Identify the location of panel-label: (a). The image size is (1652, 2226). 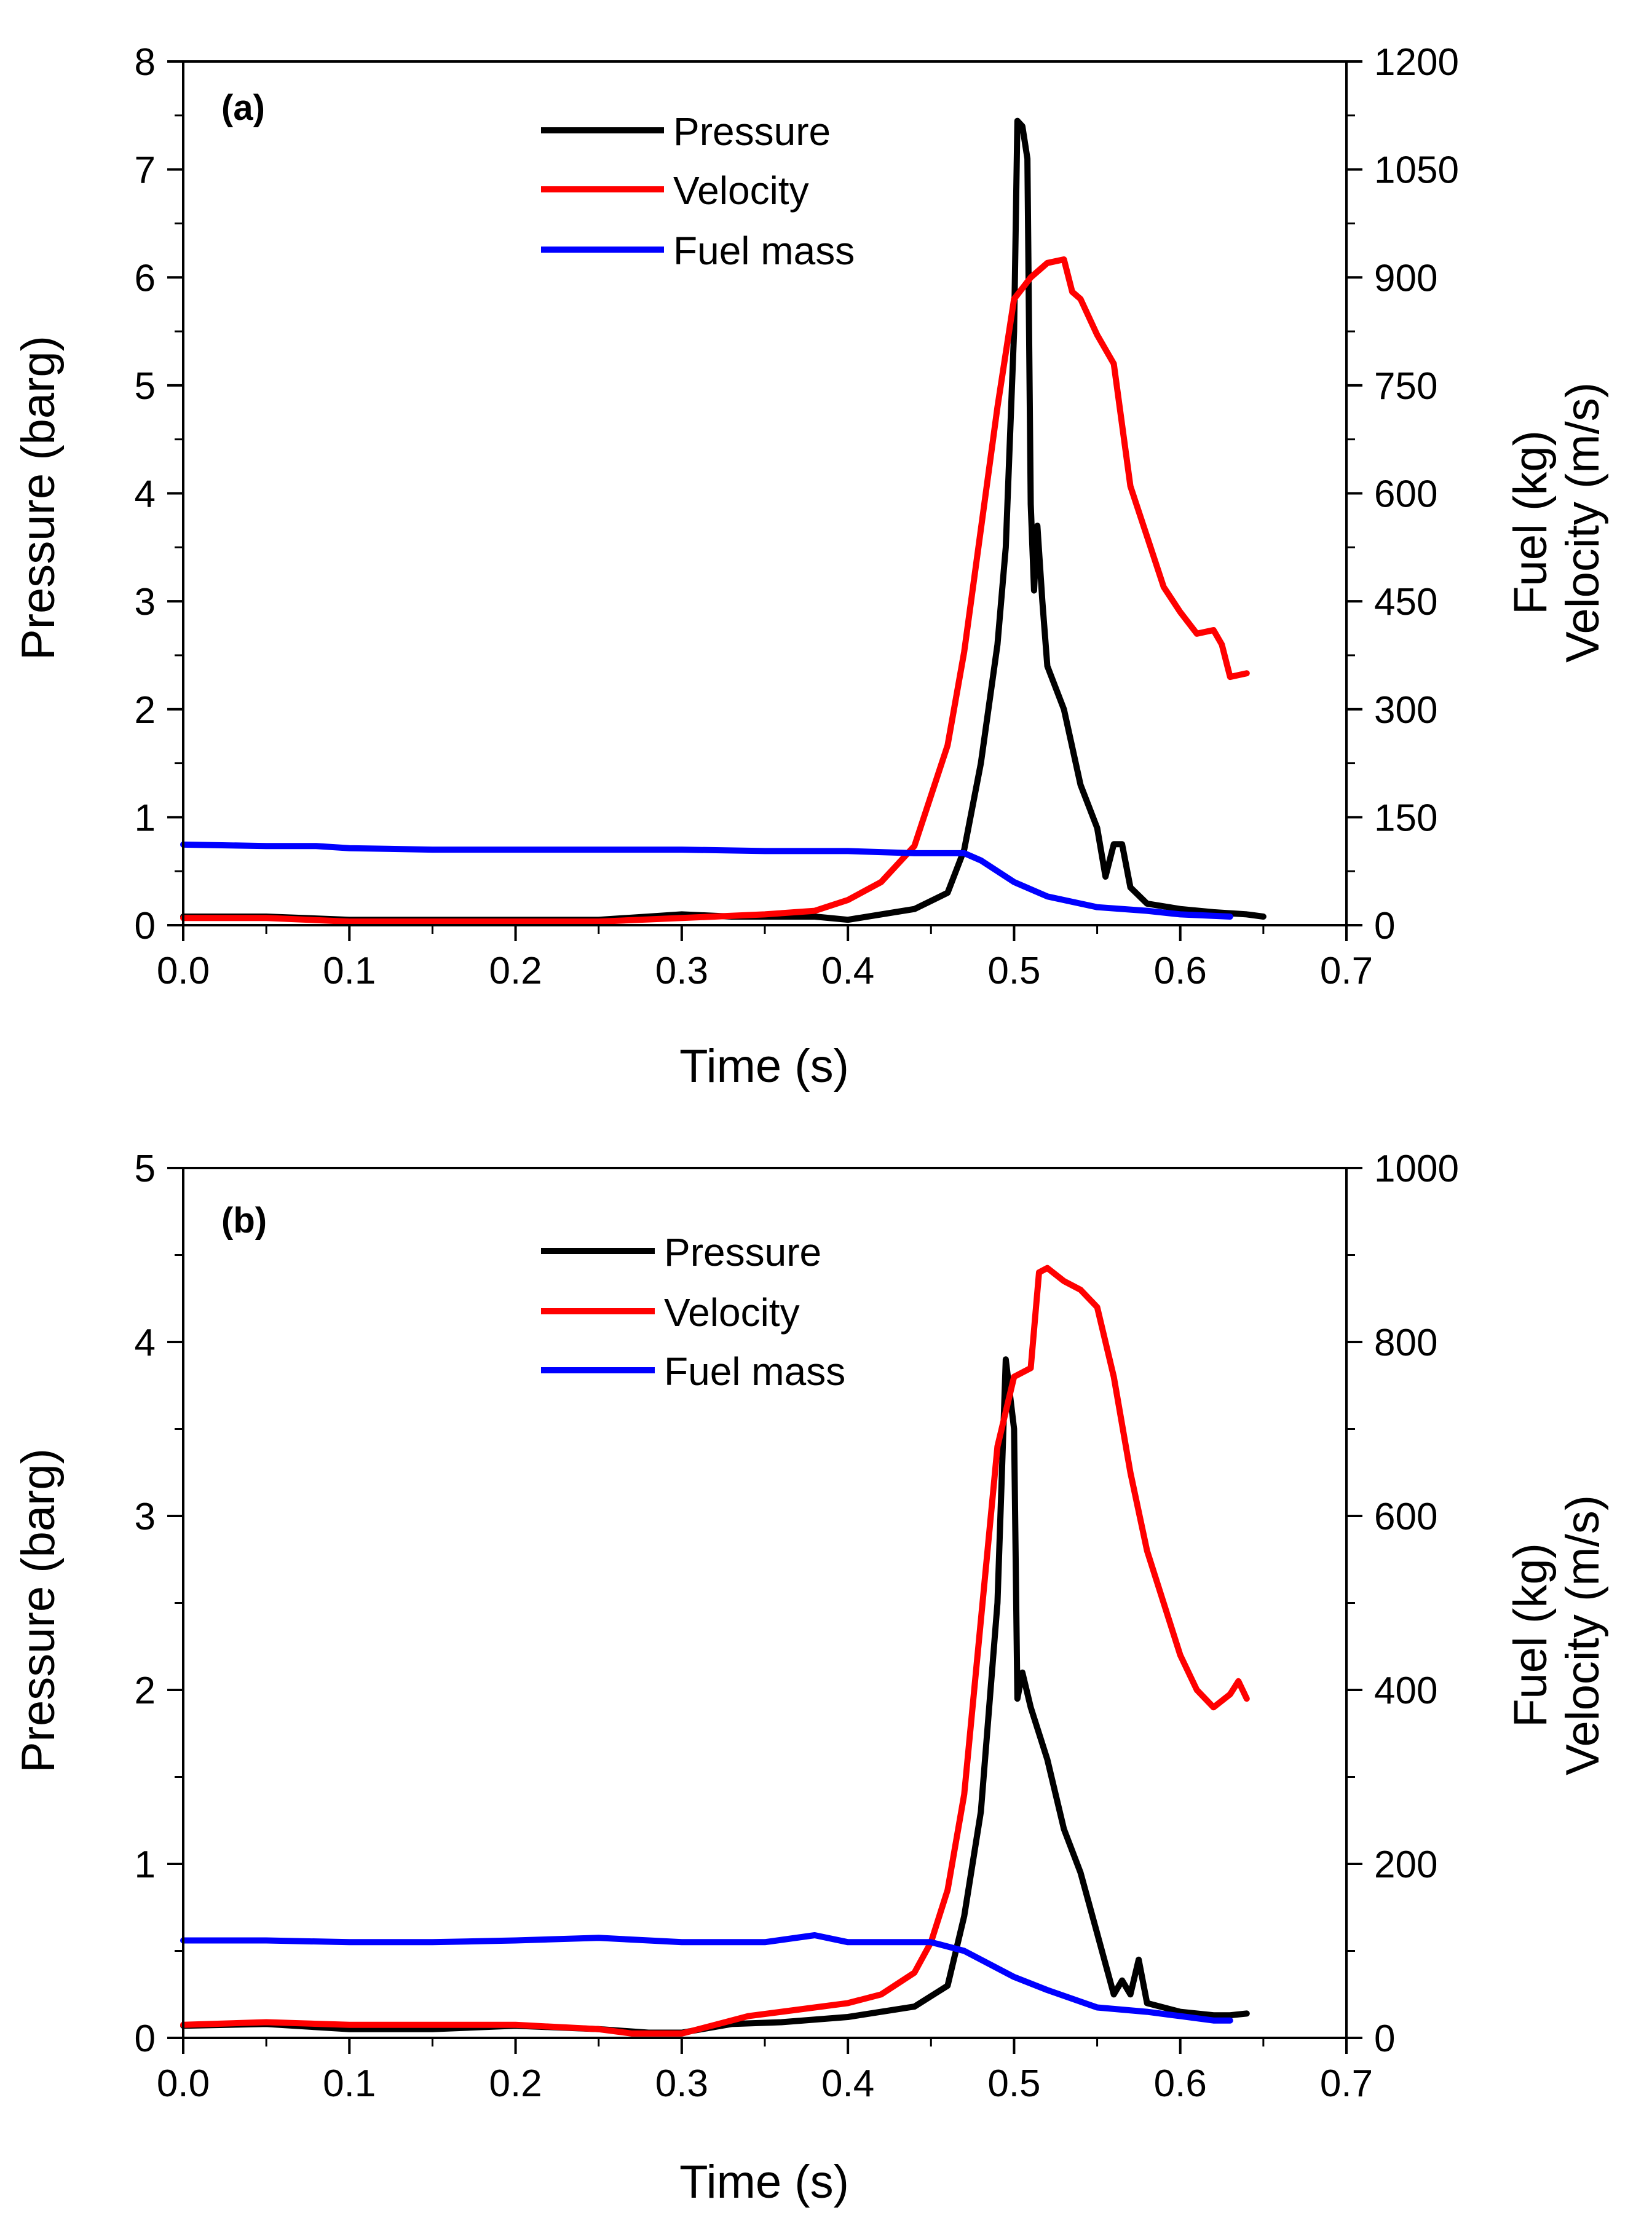
(243, 108).